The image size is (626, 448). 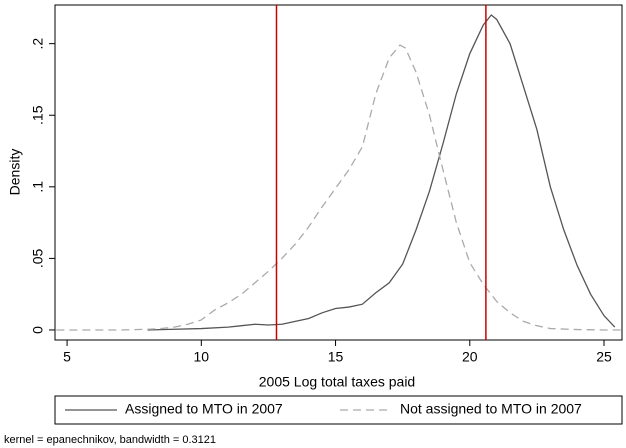 What do you see at coordinates (336, 357) in the screenshot?
I see `x-tick-label: 15` at bounding box center [336, 357].